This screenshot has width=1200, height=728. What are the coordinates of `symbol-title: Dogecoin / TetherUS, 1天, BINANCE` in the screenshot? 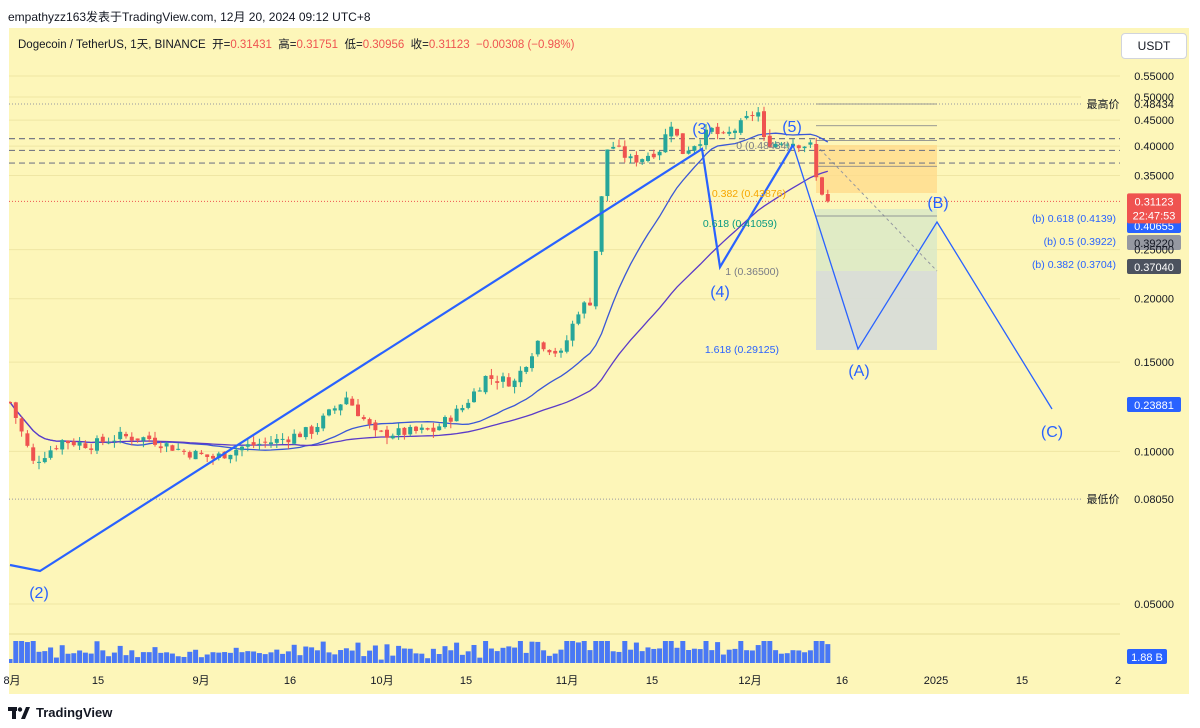 It's located at (112, 45).